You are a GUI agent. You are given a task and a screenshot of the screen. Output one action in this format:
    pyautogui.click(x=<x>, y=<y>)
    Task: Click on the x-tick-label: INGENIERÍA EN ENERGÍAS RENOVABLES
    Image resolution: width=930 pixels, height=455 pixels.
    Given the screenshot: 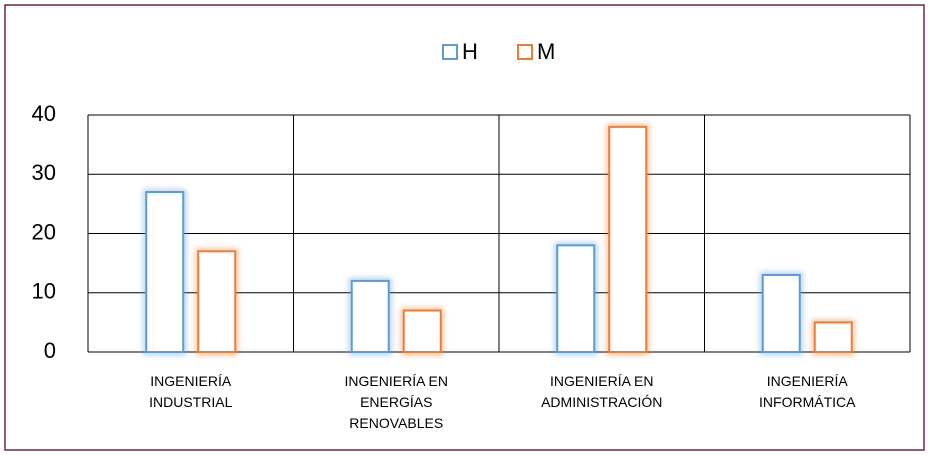 What is the action you would take?
    pyautogui.click(x=396, y=402)
    